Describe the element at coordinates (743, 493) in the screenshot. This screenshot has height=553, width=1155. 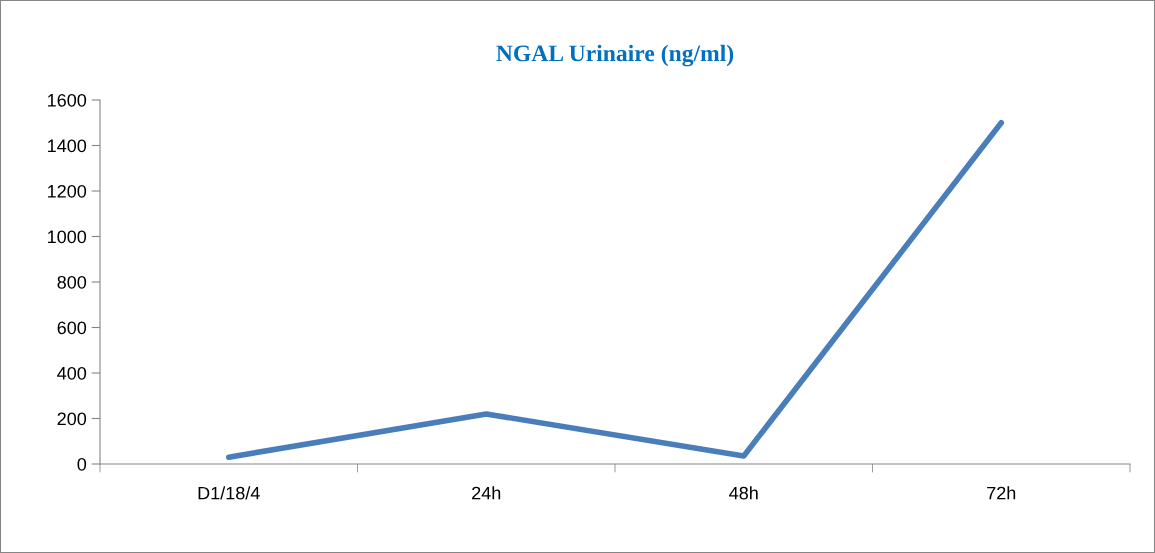
I see `x-tick-label: 48h` at that location.